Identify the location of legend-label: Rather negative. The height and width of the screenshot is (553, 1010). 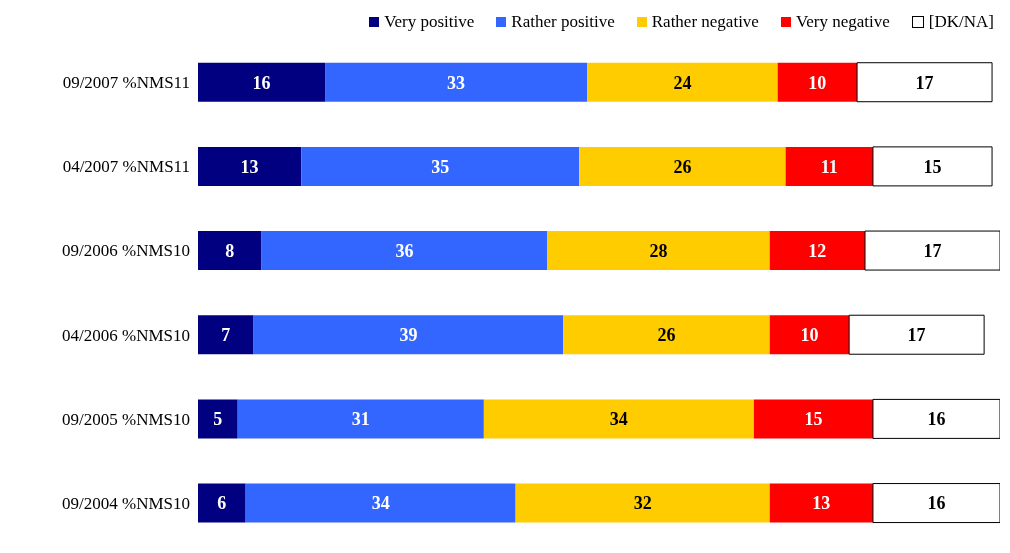
(704, 22).